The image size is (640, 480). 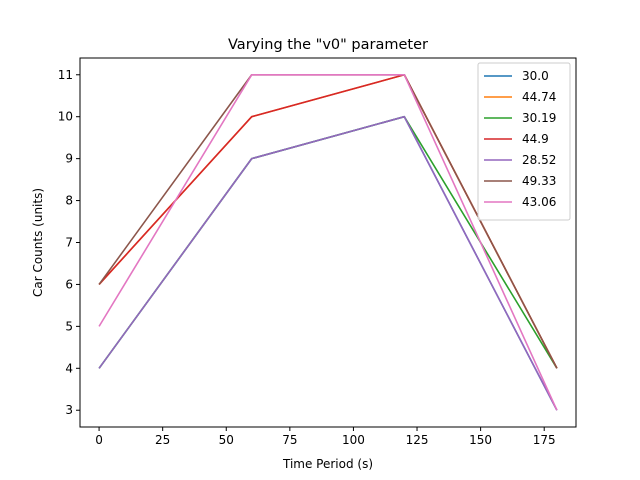 I want to click on legend-label: 30.0, so click(x=535, y=76).